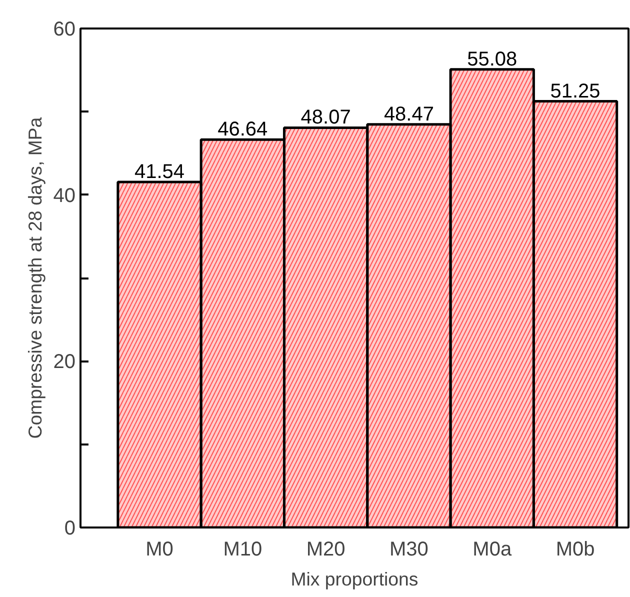 This screenshot has width=630, height=597. I want to click on data-label: 51.25, so click(575, 91).